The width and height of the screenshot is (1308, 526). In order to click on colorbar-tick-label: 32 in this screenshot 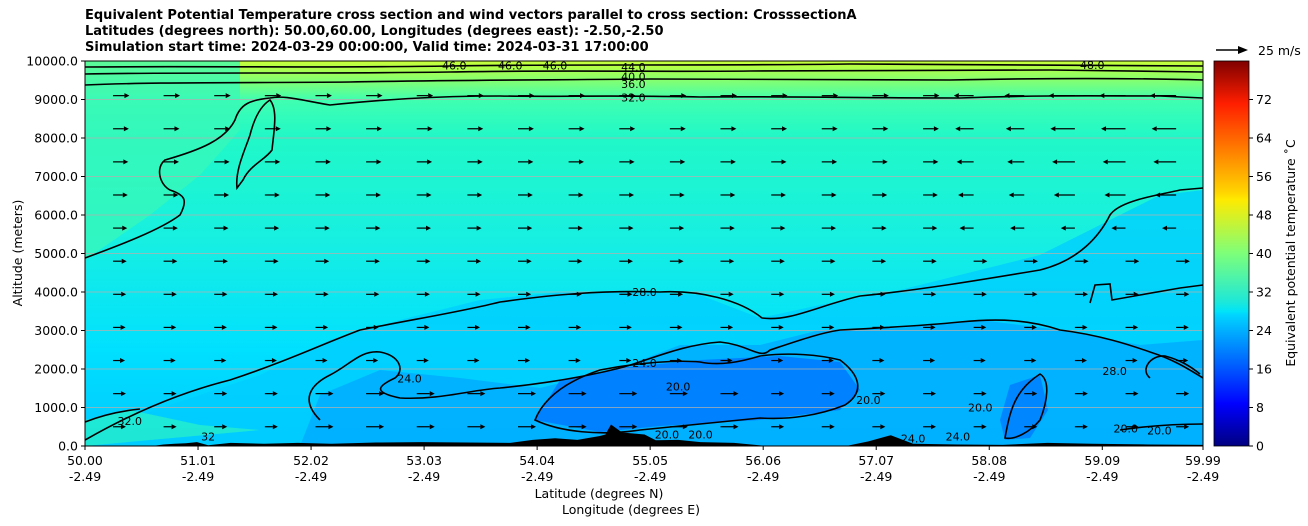, I will do `click(1264, 292)`.